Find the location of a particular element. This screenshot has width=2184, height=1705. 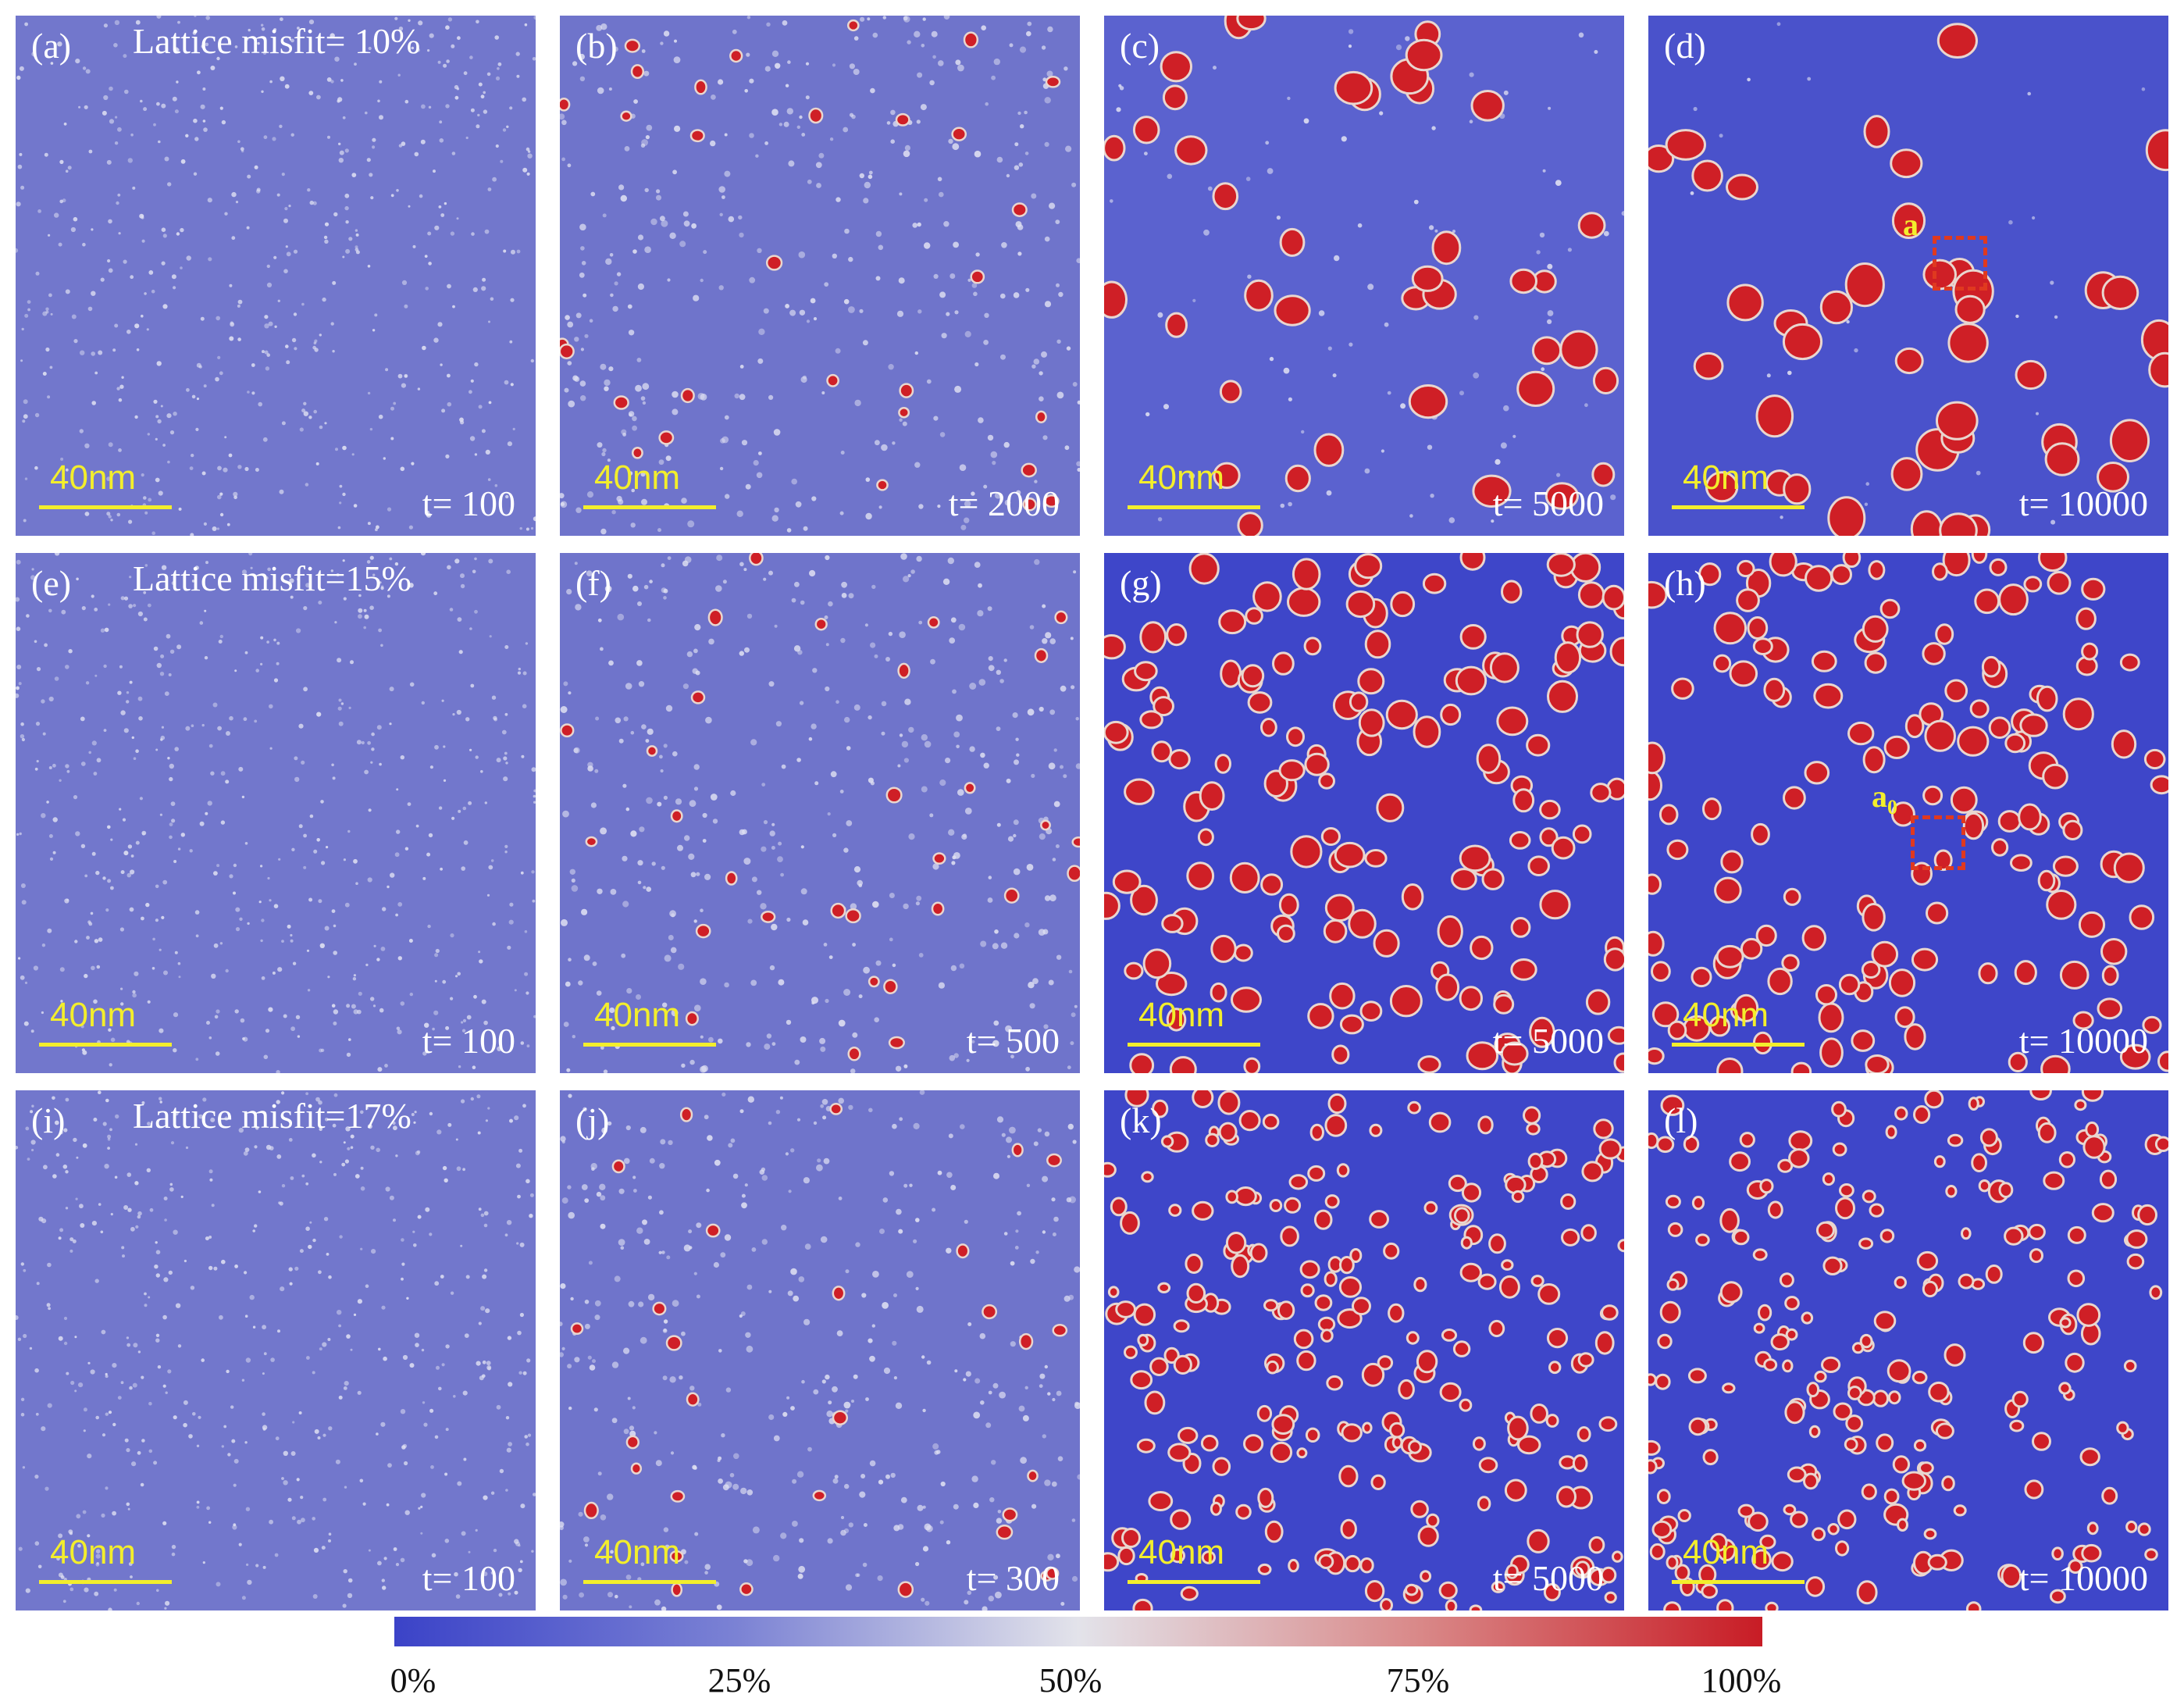

panel-d: (d) a 40nm t= 10000 is located at coordinates (1908, 276).